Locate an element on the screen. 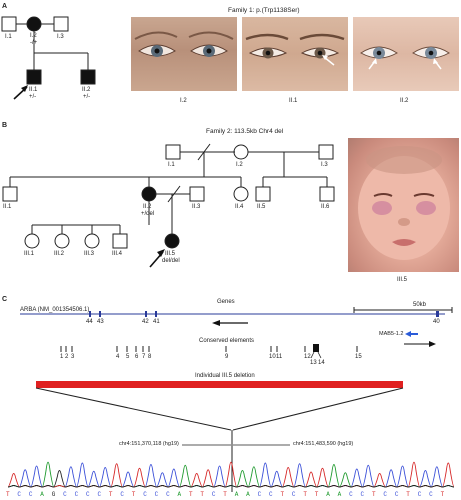  exon-label-44: 44 is located at coordinates (89, 322).